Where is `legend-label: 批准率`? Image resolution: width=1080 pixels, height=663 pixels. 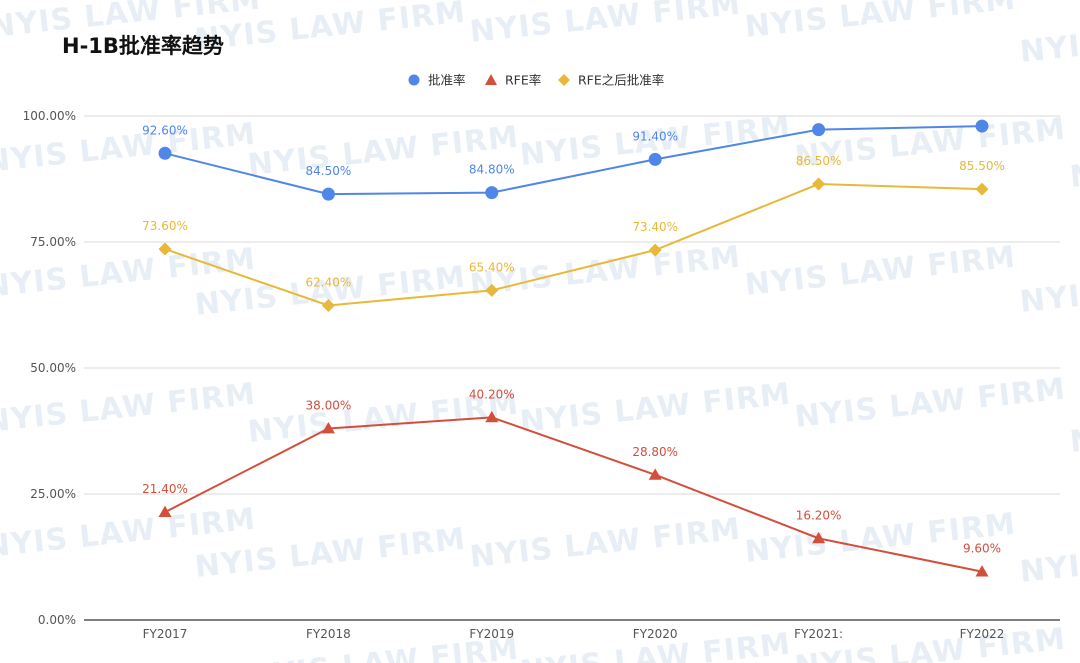
legend-label: 批准率 is located at coordinates (447, 80).